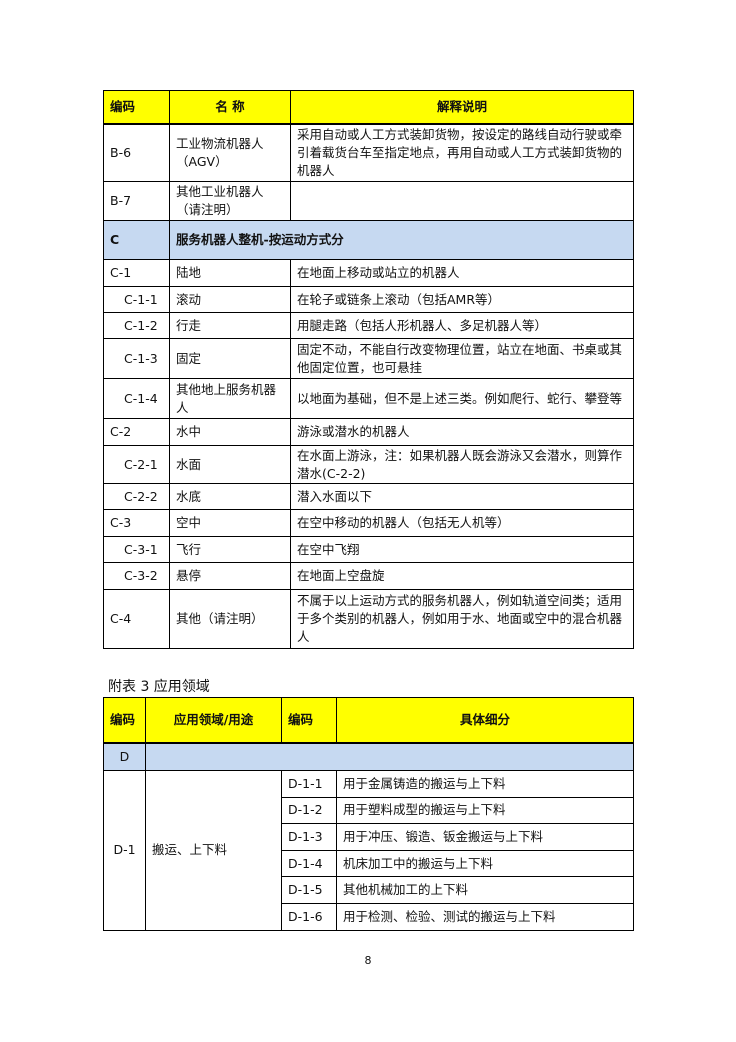  What do you see at coordinates (462, 201) in the screenshot?
I see `row-desc` at bounding box center [462, 201].